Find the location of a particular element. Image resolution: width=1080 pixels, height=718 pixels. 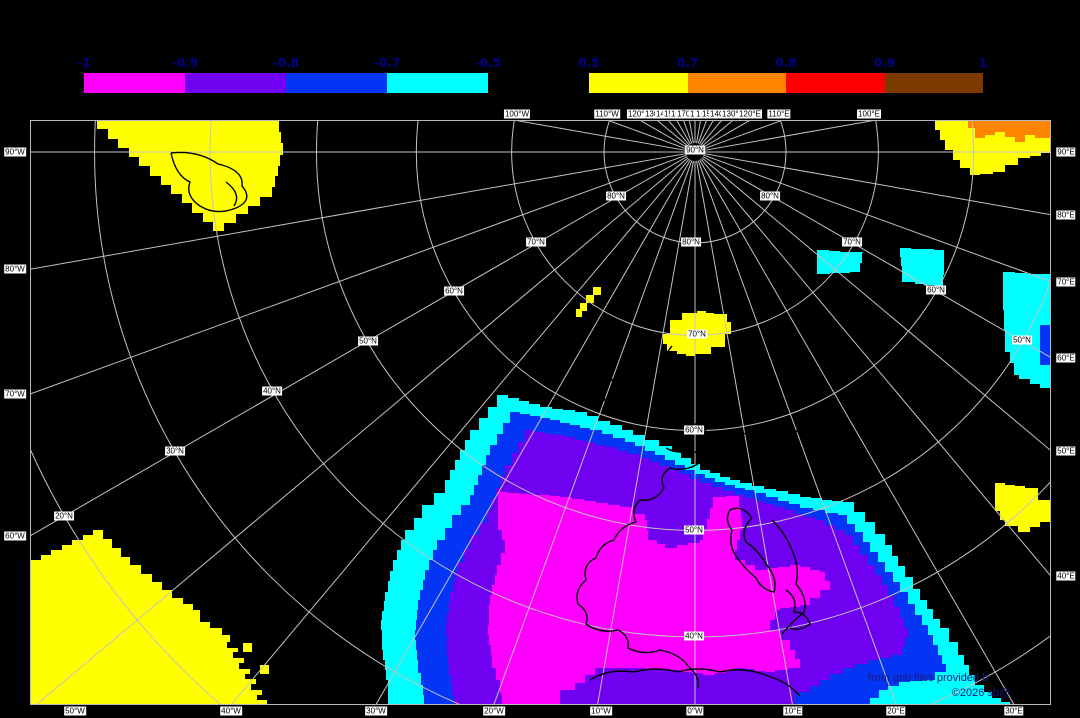

graticule-label: 110°W is located at coordinates (607, 114).